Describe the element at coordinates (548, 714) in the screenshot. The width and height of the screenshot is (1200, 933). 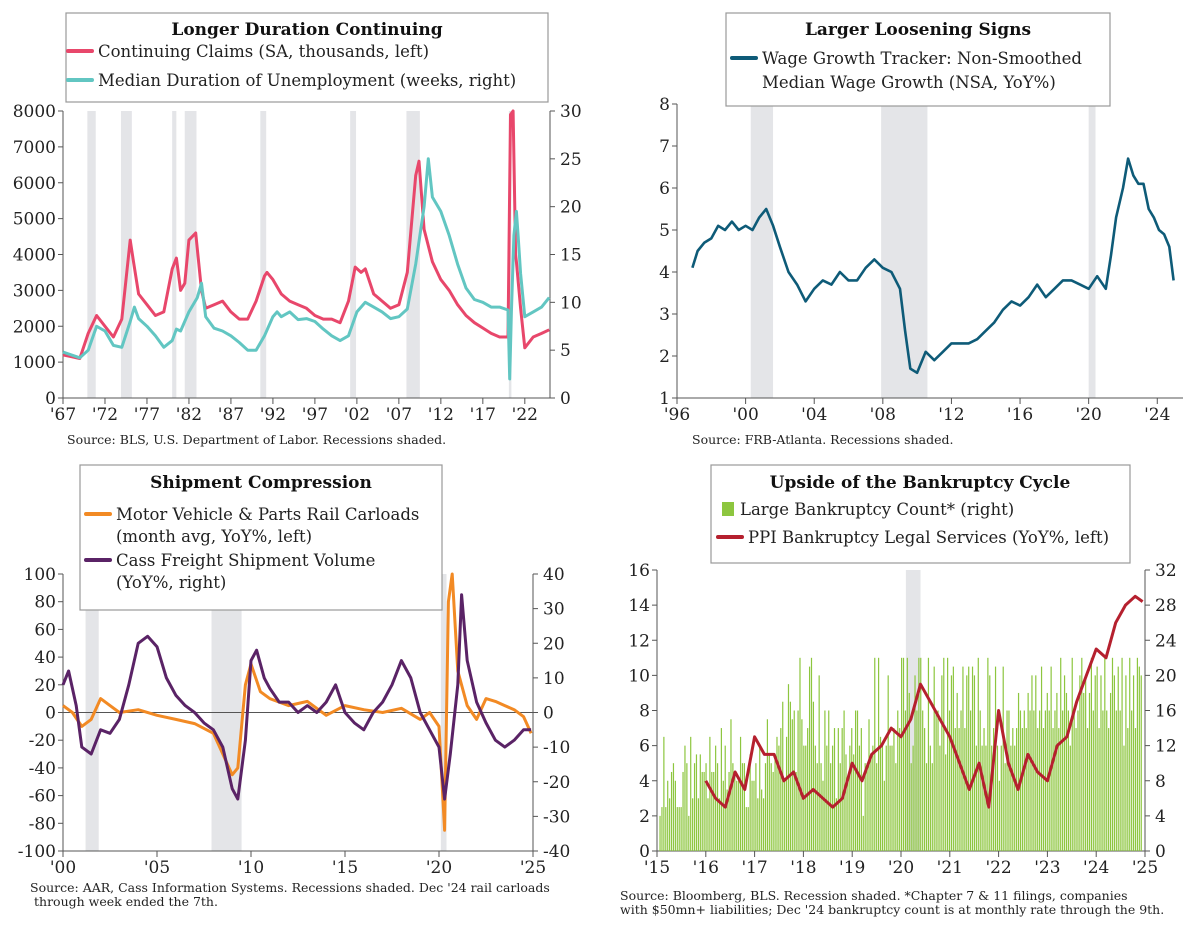
I see `y-tick-label-right: 0` at that location.